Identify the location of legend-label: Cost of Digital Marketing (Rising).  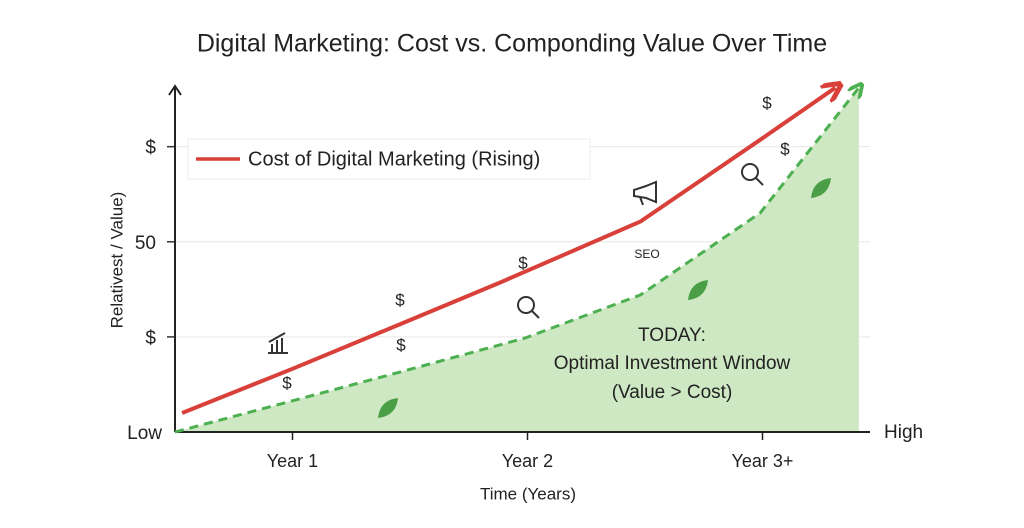
(394, 159).